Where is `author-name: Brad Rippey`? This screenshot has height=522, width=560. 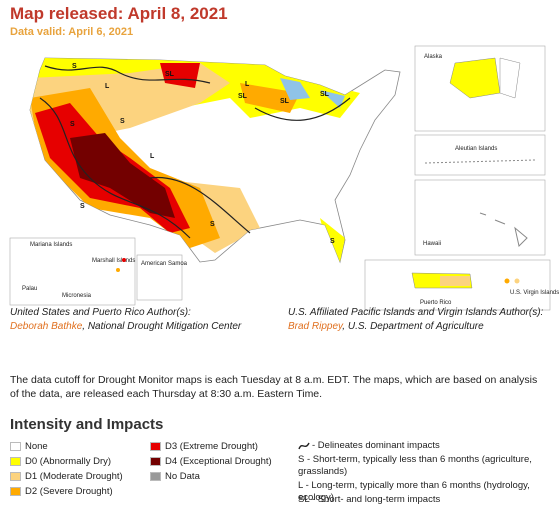 author-name: Brad Rippey is located at coordinates (315, 326).